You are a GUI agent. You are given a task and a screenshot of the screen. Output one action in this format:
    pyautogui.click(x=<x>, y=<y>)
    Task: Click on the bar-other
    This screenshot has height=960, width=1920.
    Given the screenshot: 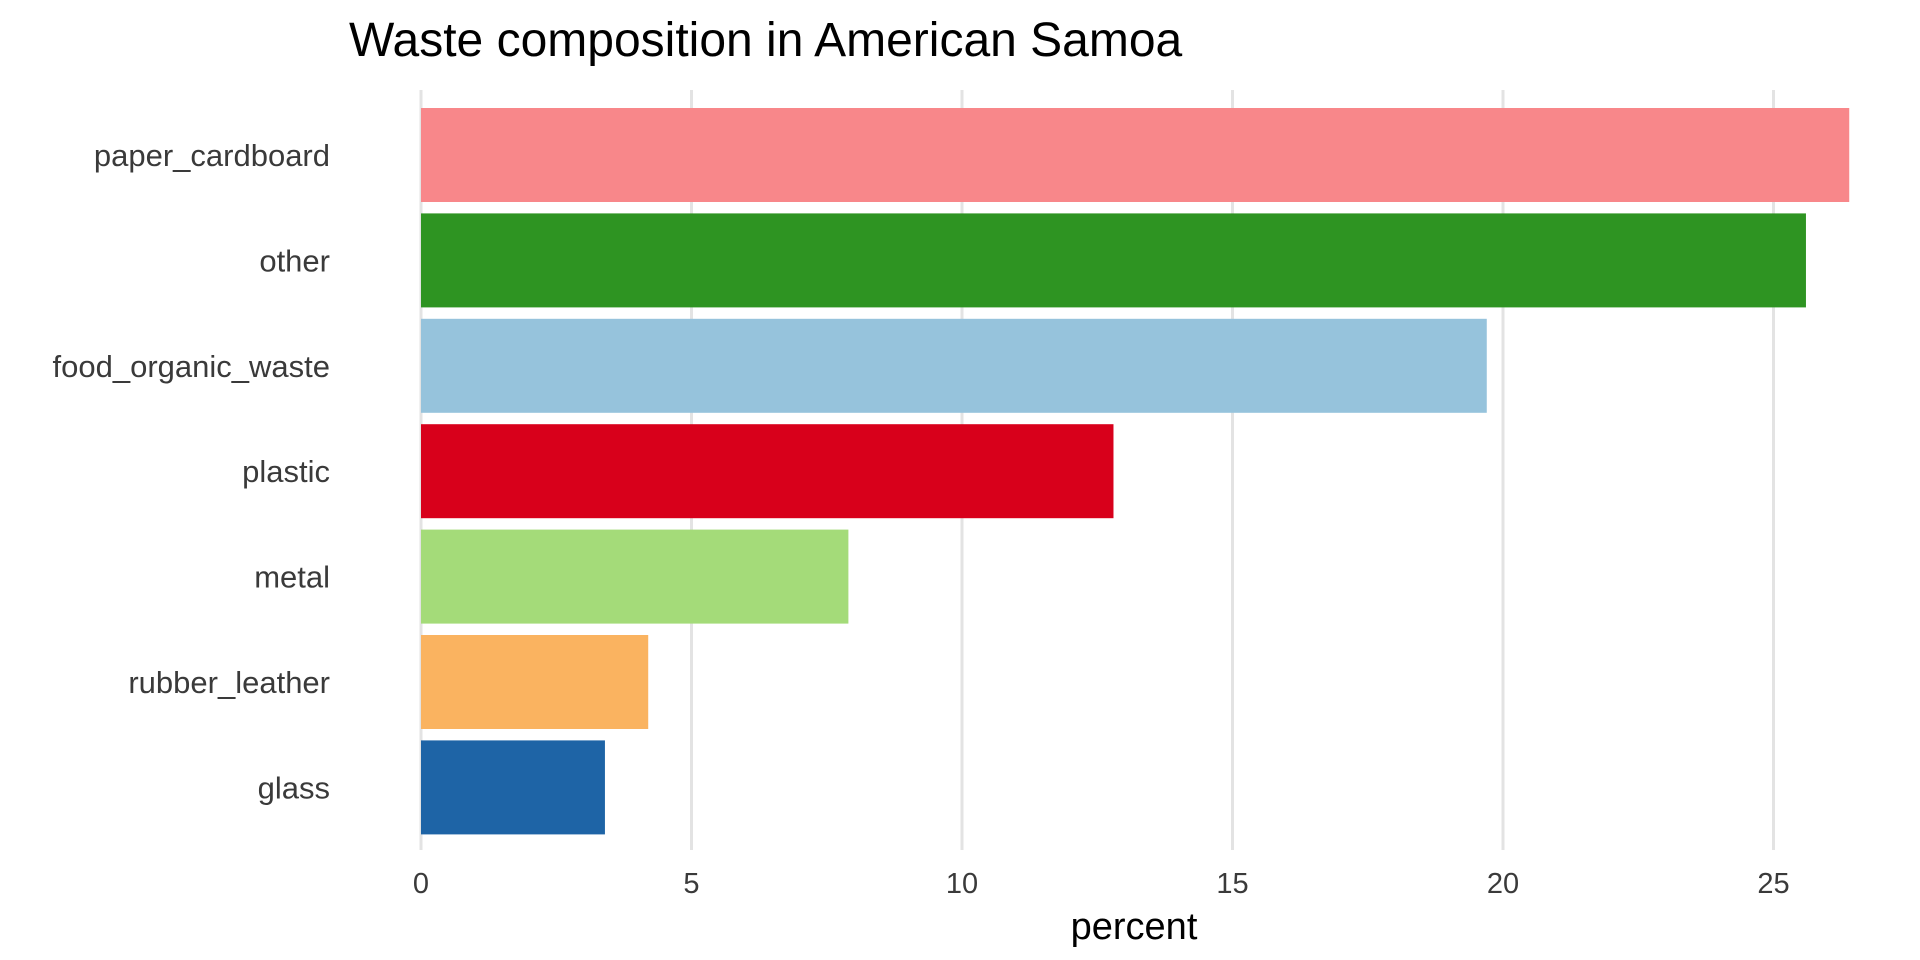 What is the action you would take?
    pyautogui.click(x=1113, y=260)
    